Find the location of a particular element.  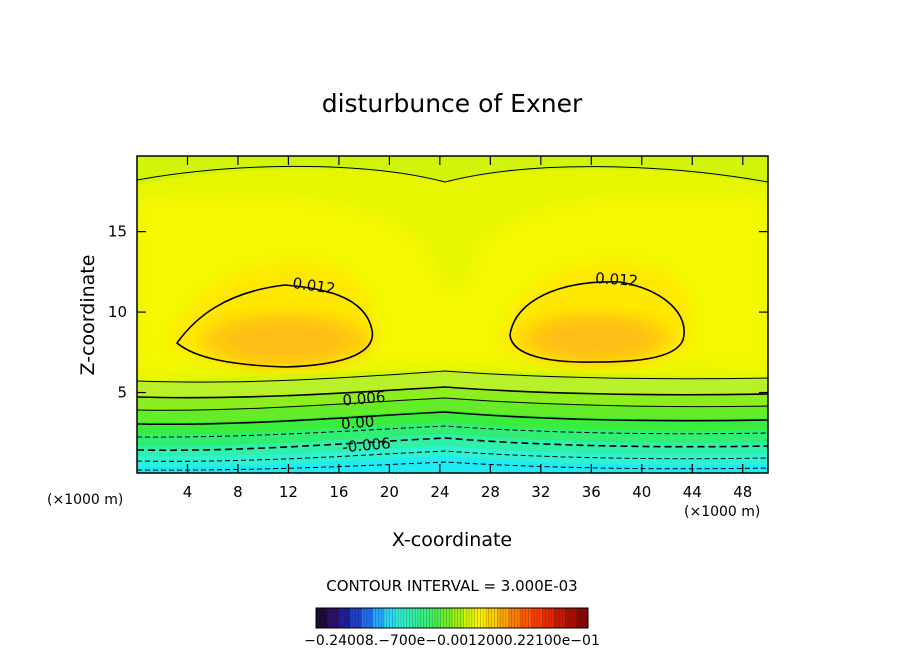

contour-line-0.003 is located at coordinates (452, 404).